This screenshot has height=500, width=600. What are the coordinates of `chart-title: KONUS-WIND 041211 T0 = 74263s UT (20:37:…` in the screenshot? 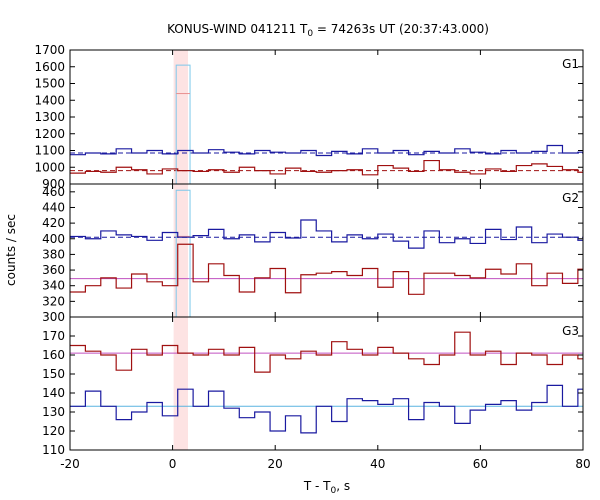 It's located at (328, 30).